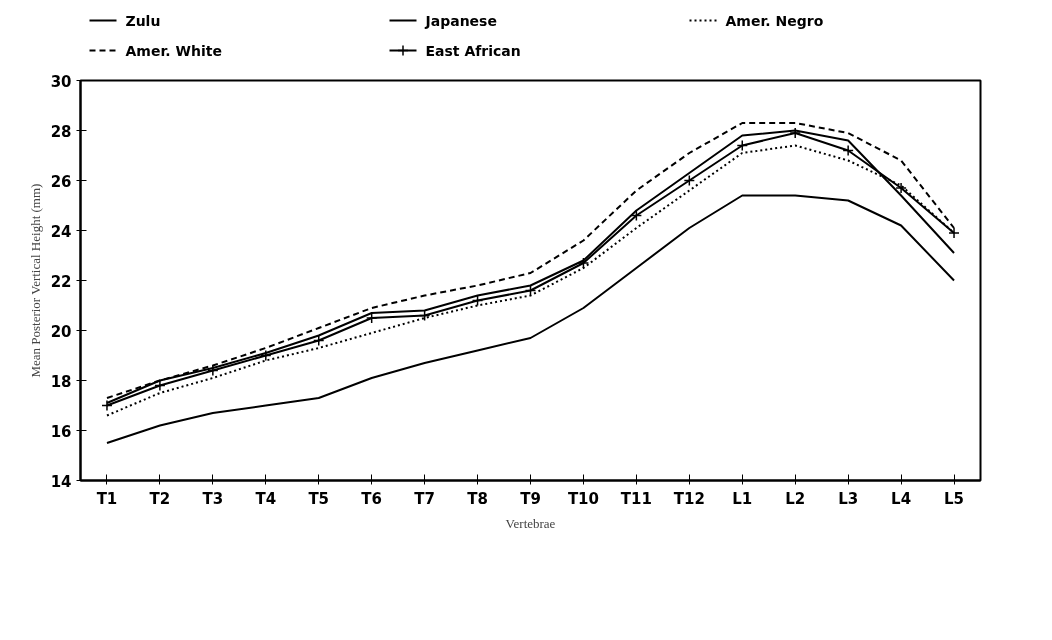 The width and height of the screenshot is (1052, 640). What do you see at coordinates (372, 498) in the screenshot?
I see `x-tick-label: T6` at bounding box center [372, 498].